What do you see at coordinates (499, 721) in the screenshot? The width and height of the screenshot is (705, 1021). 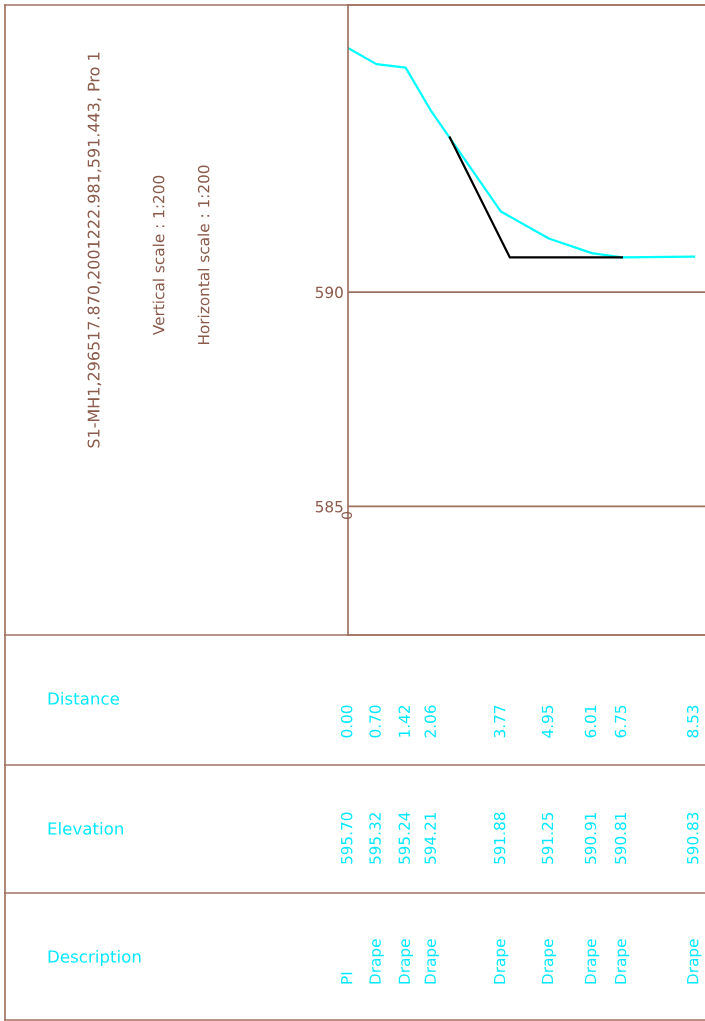 I see `x-tick-label: 3.77` at bounding box center [499, 721].